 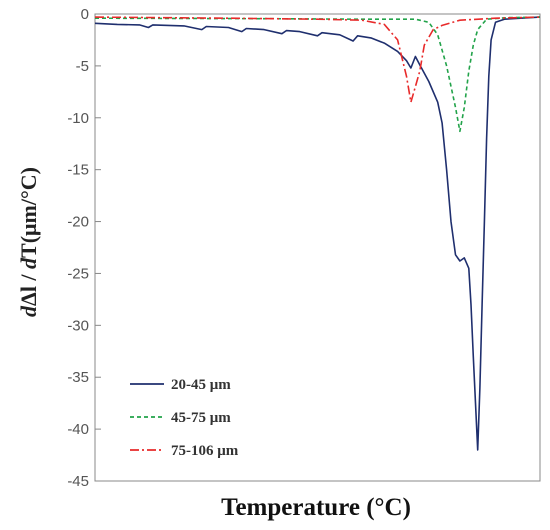 I want to click on y-tick-label: -15, so click(x=78, y=170).